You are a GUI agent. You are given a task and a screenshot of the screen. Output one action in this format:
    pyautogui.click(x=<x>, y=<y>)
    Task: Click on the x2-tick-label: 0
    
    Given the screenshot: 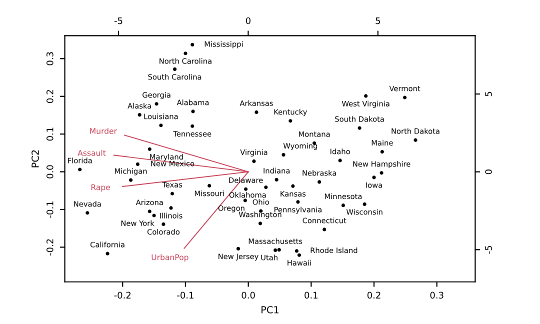 What is the action you would take?
    pyautogui.click(x=248, y=20)
    